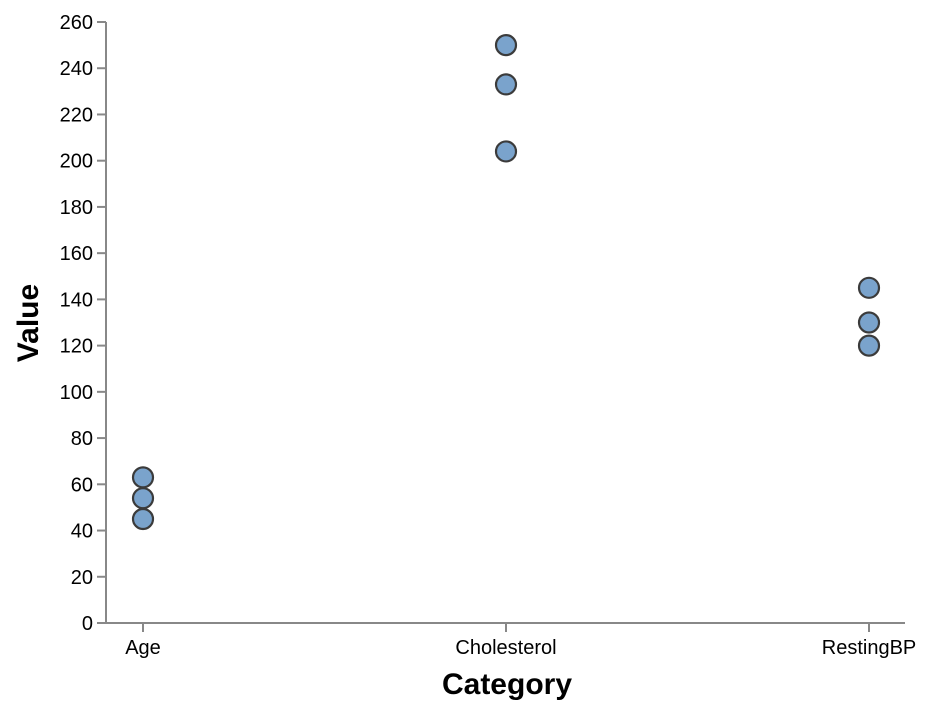 The height and width of the screenshot is (708, 938). I want to click on y-axis: 0 20 40 60 80 100 120 140 160 180 200 220 240 260, so click(83, 323).